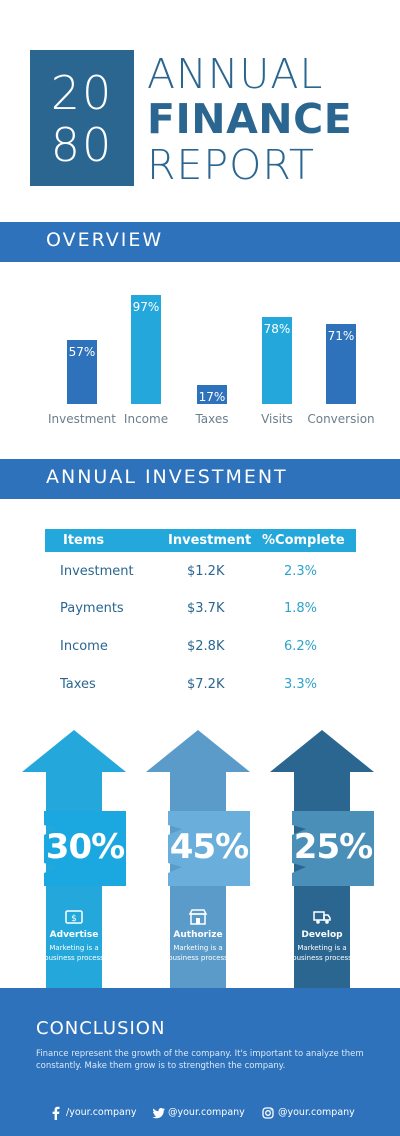 The width and height of the screenshot is (400, 1136). Describe the element at coordinates (322, 917) in the screenshot. I see `truck-icon` at that location.